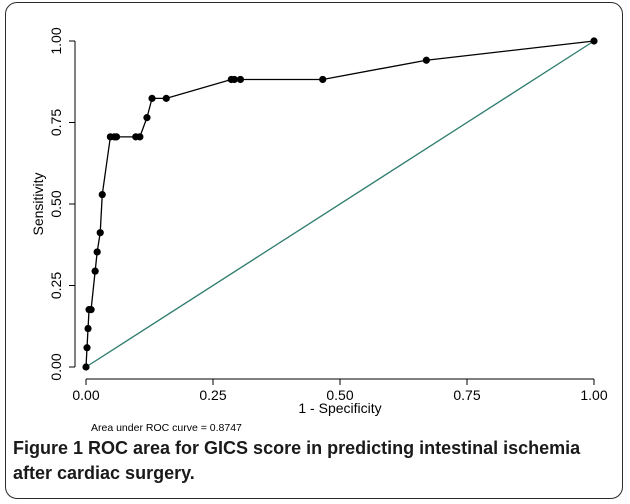  Describe the element at coordinates (38, 203) in the screenshot. I see `y-axis-title: Sensitivity` at that location.